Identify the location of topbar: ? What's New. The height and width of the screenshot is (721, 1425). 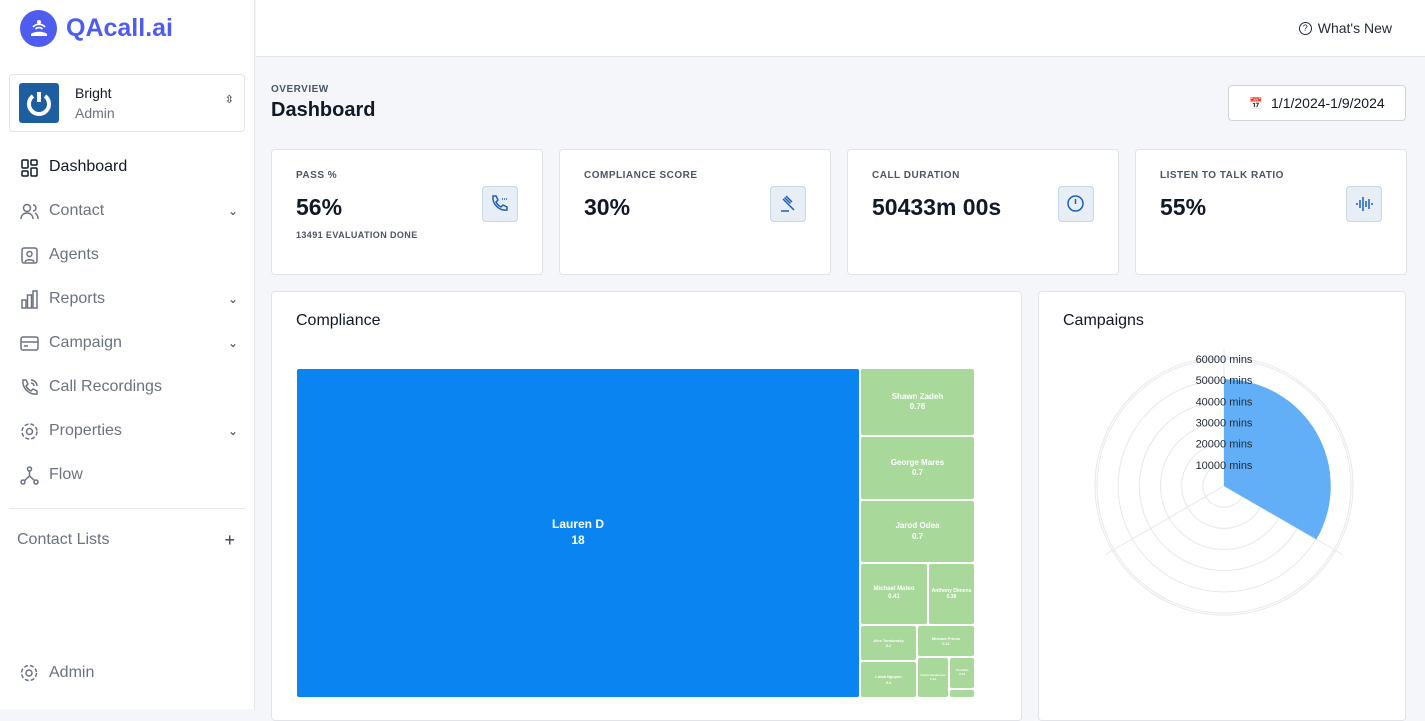
(840, 28).